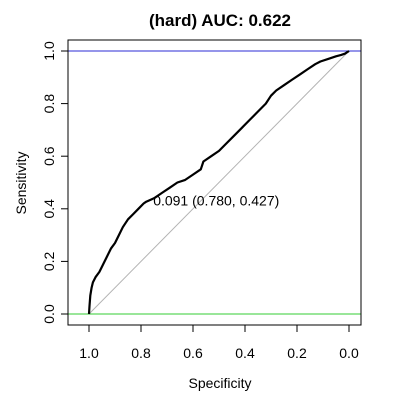 The height and width of the screenshot is (404, 402). What do you see at coordinates (49, 261) in the screenshot?
I see `y-tick-label: 0.2` at bounding box center [49, 261].